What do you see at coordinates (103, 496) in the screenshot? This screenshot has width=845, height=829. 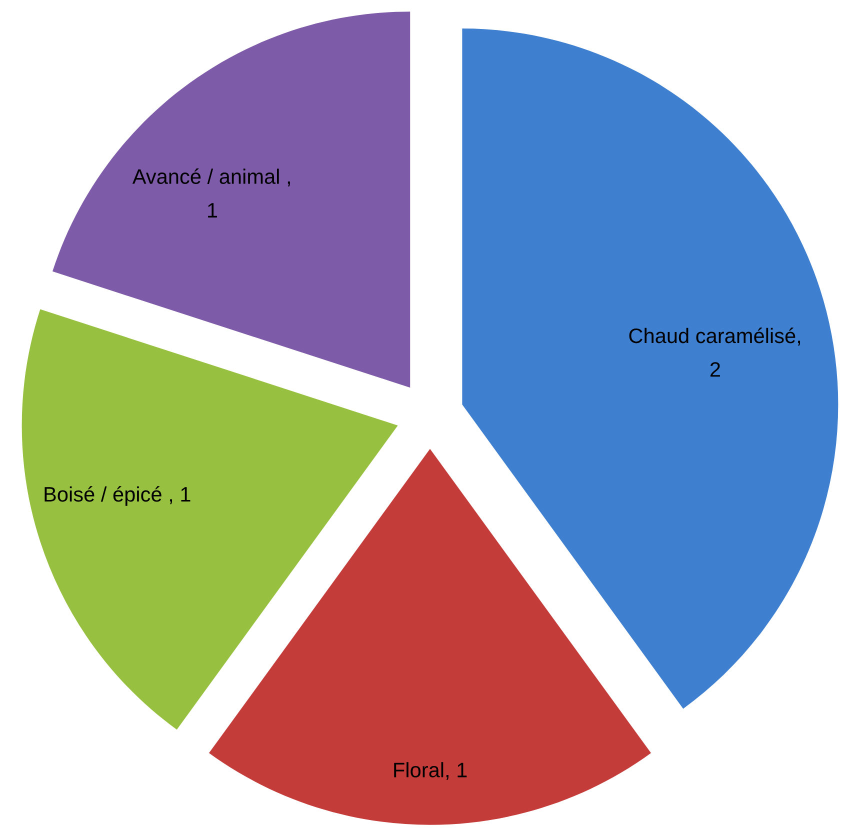 I see `slice-label: Boisé / épicé` at bounding box center [103, 496].